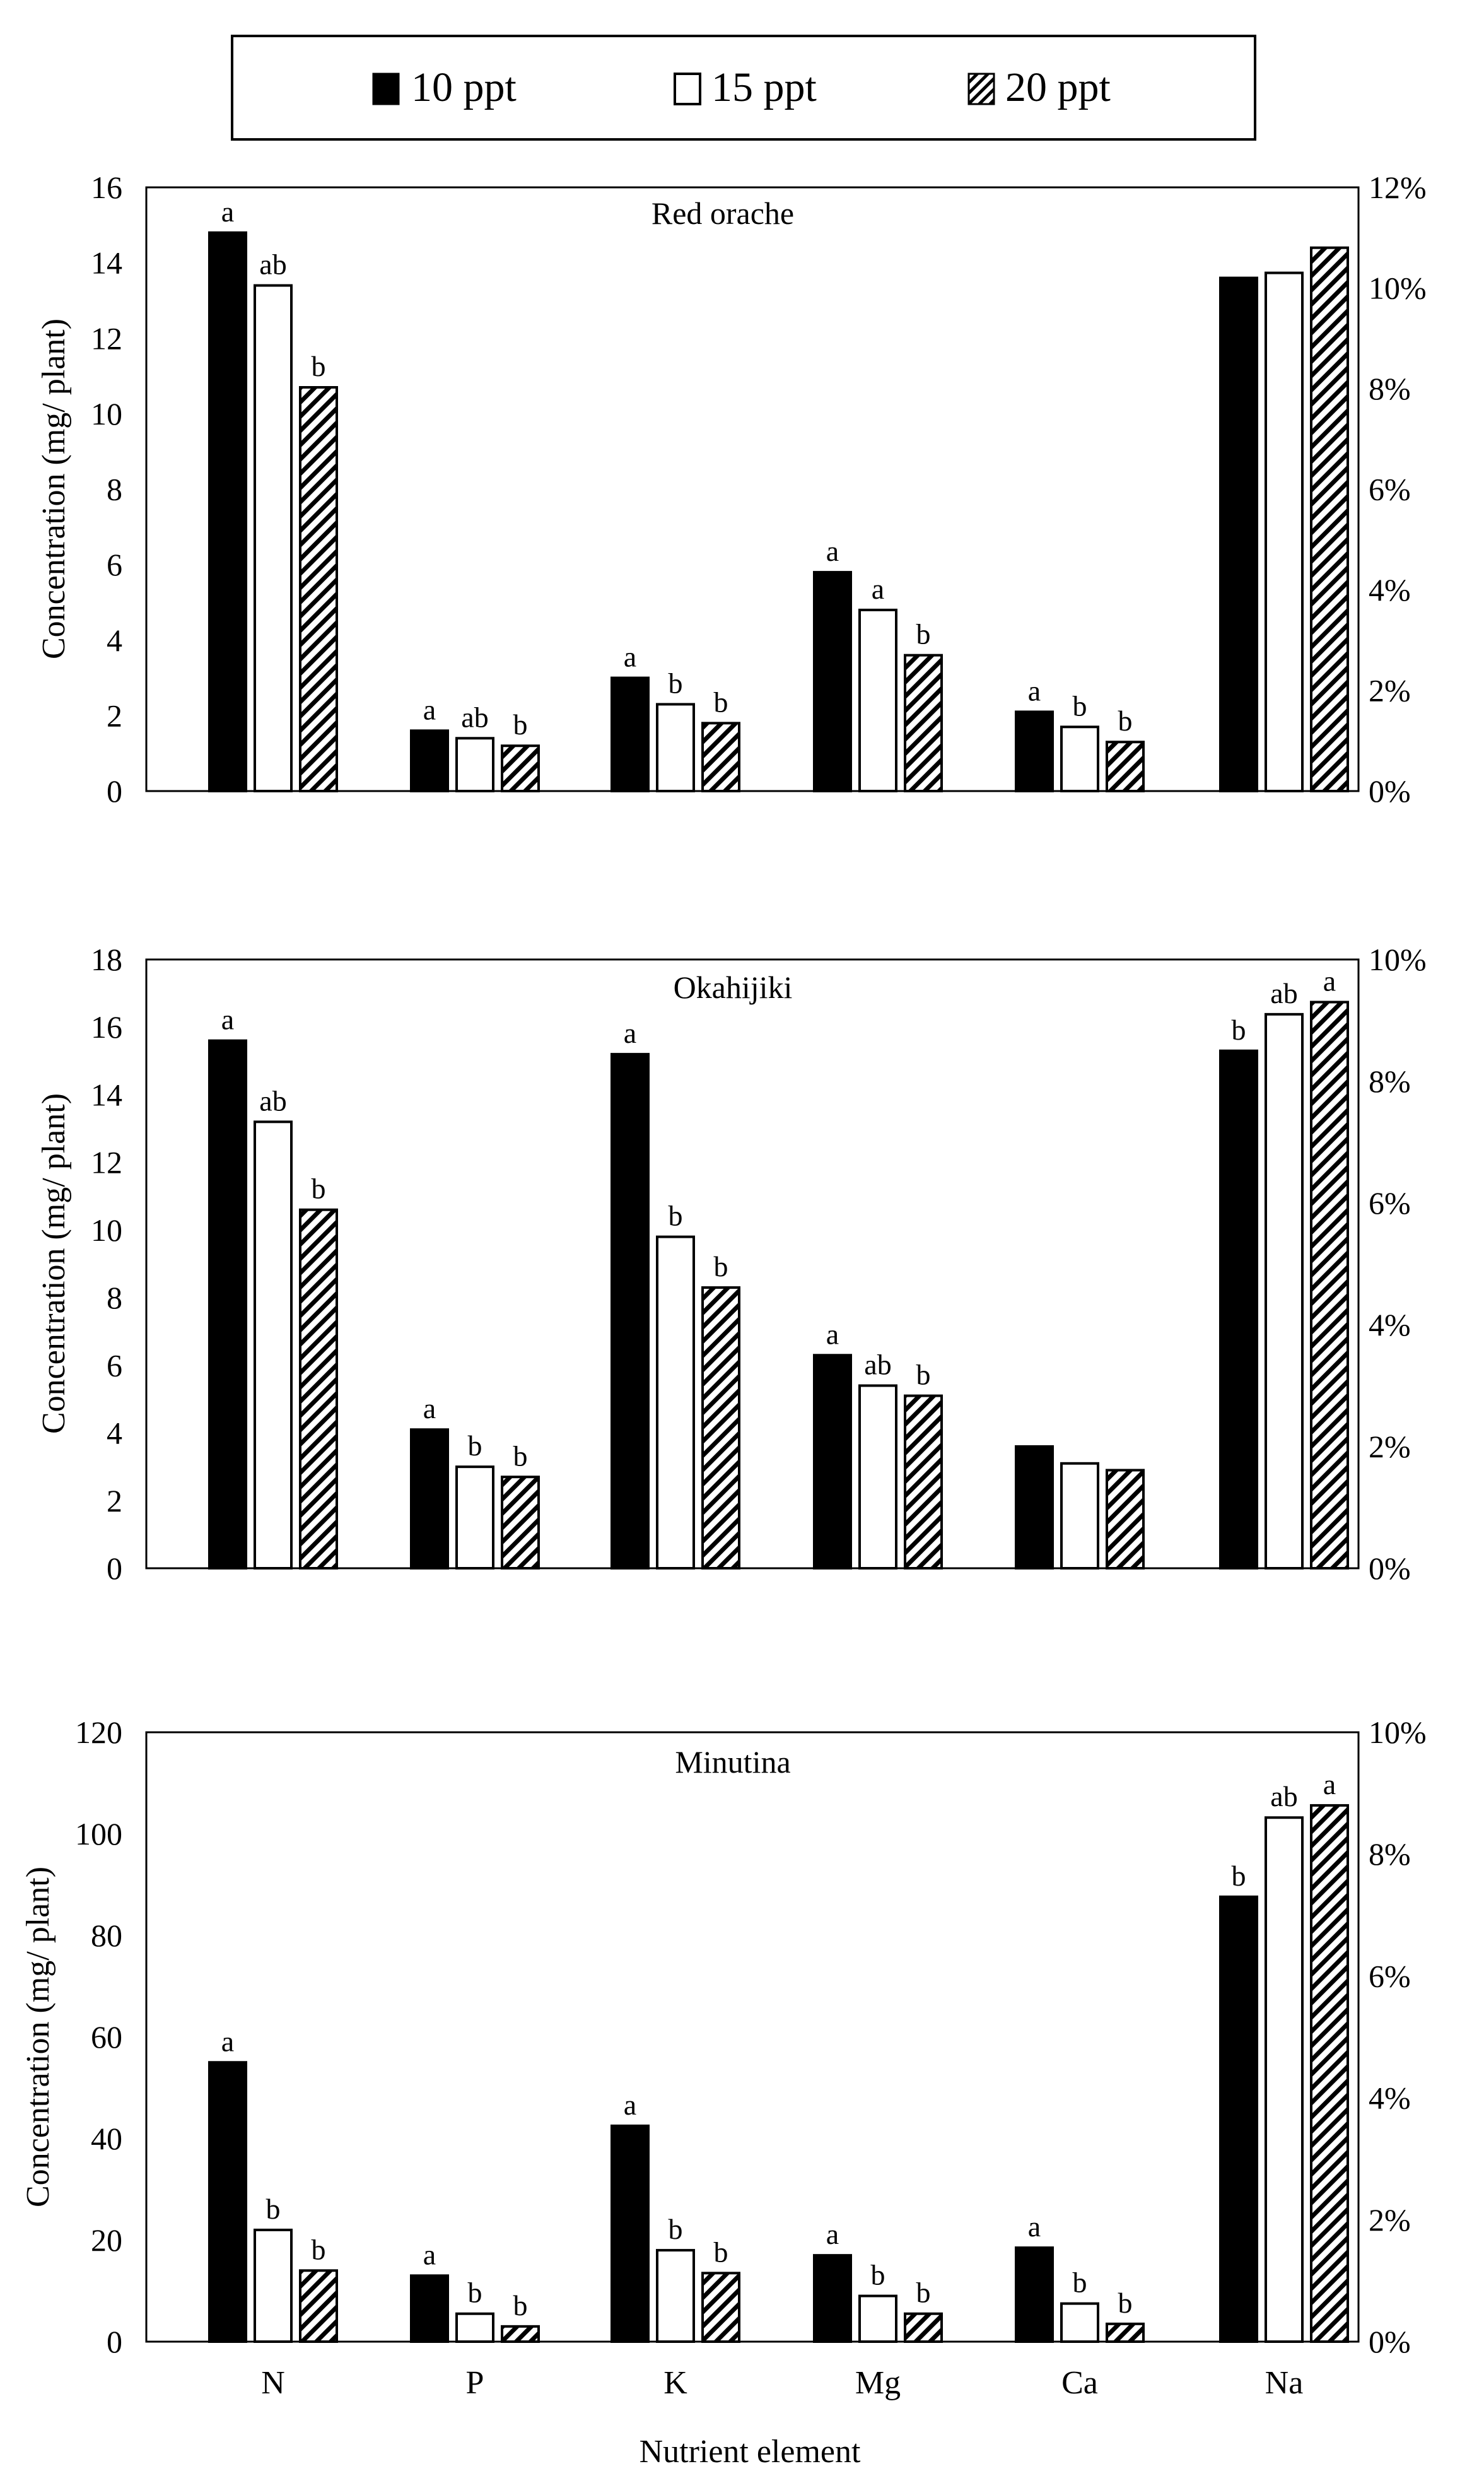  I want to click on y-tick-label: 8, so click(114, 489).